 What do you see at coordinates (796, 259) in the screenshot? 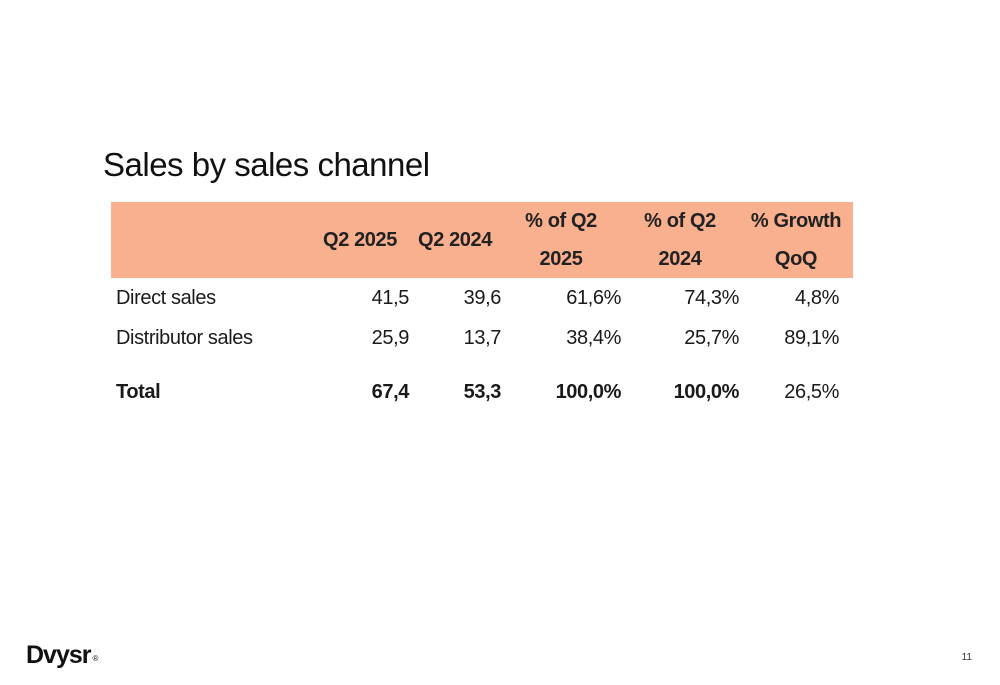
I see `header-growth-line2: QoQ` at bounding box center [796, 259].